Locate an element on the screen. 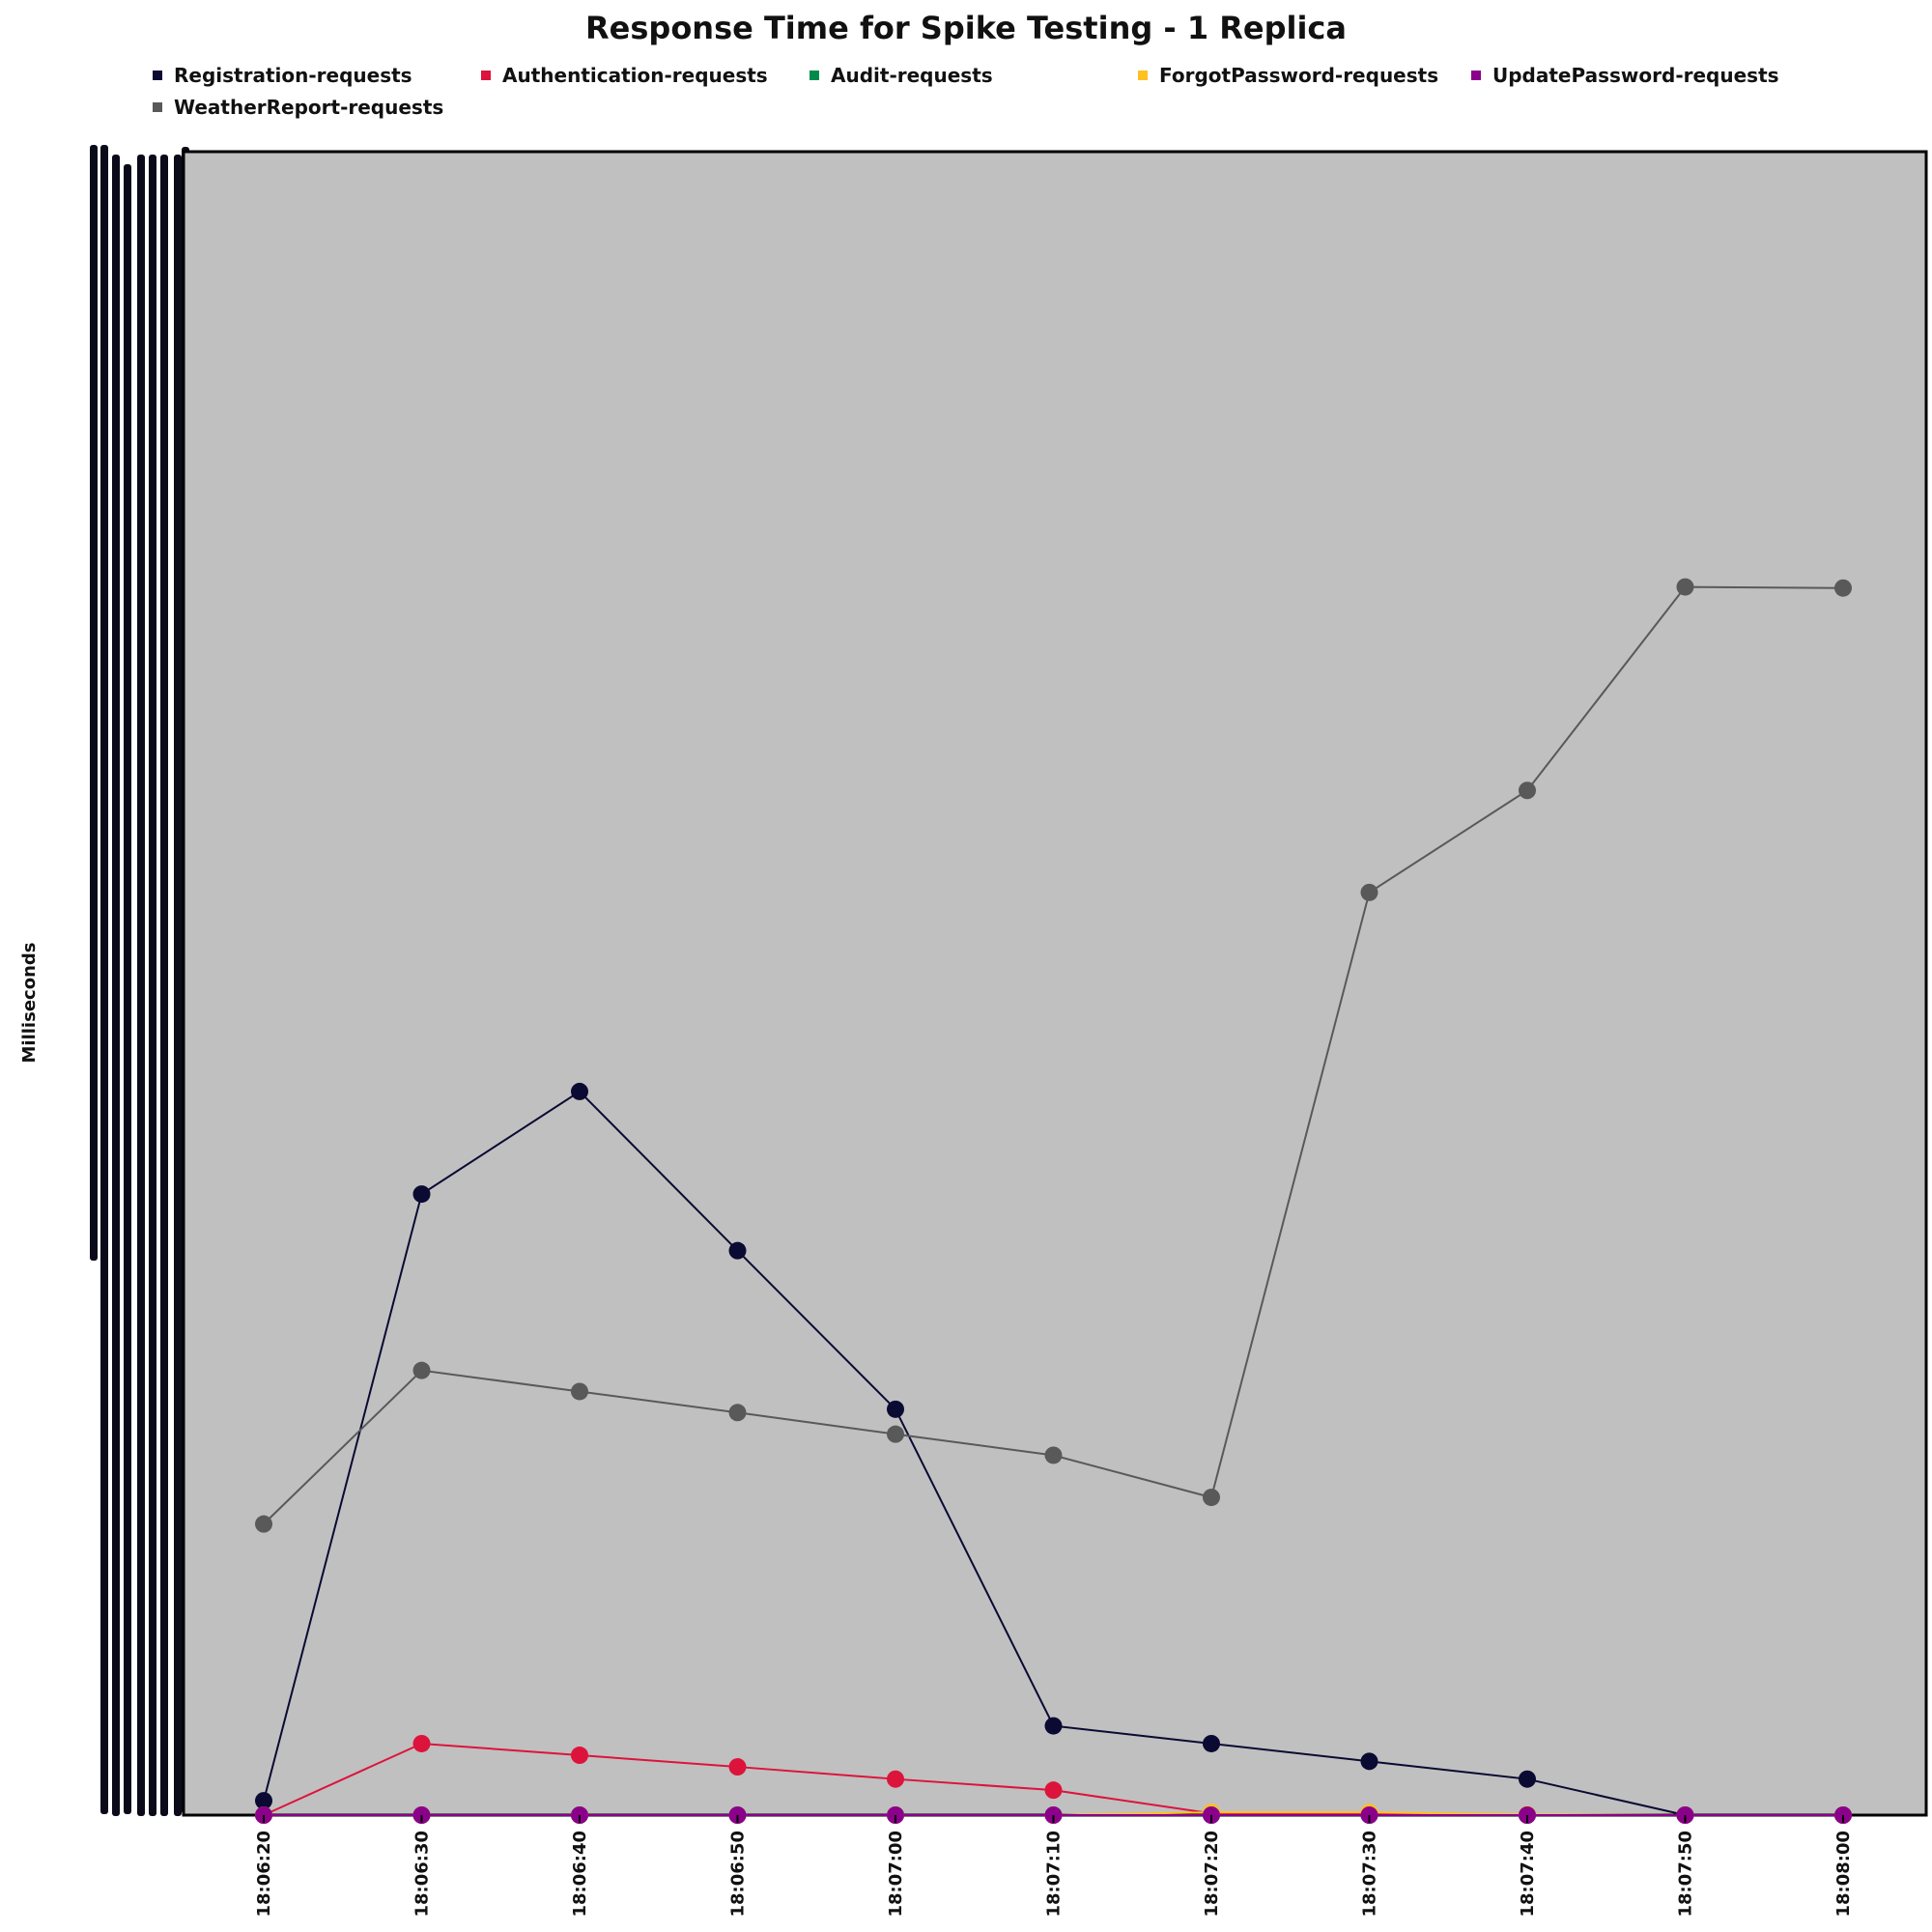 The width and height of the screenshot is (1932, 1932). x-tick-label: 18:07:50 is located at coordinates (1686, 1874).